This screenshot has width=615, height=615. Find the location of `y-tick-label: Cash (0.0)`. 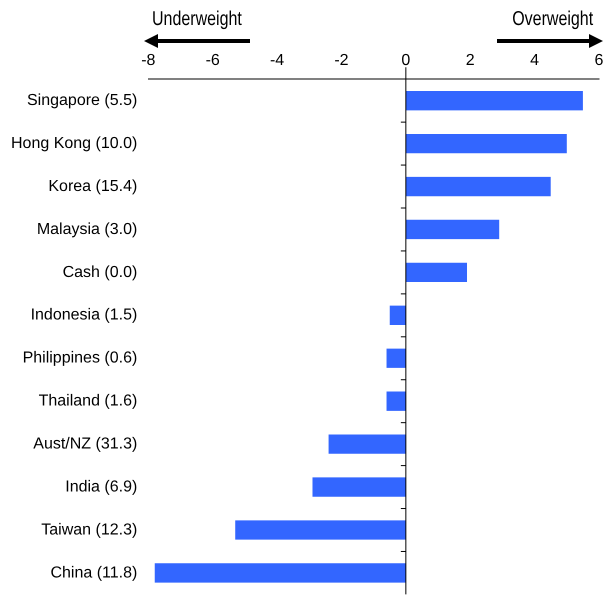

y-tick-label: Cash (0.0) is located at coordinates (100, 272).